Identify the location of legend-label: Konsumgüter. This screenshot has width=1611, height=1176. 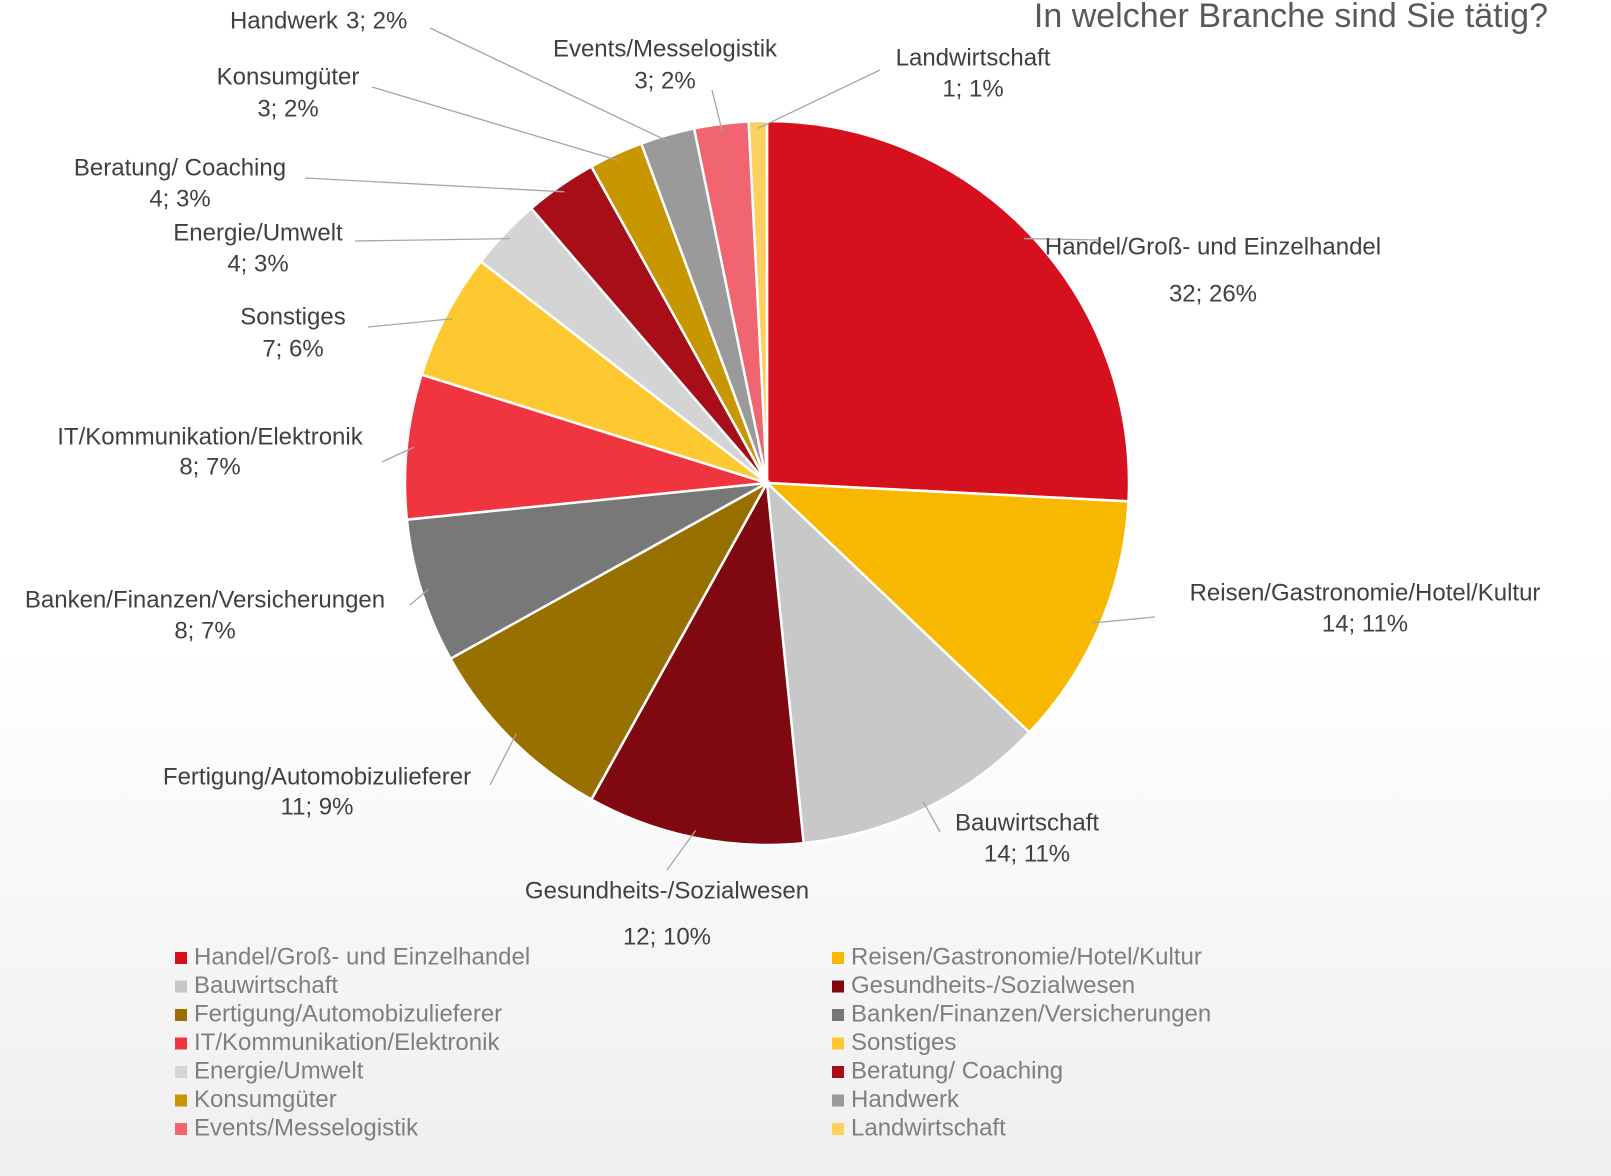
(265, 1099).